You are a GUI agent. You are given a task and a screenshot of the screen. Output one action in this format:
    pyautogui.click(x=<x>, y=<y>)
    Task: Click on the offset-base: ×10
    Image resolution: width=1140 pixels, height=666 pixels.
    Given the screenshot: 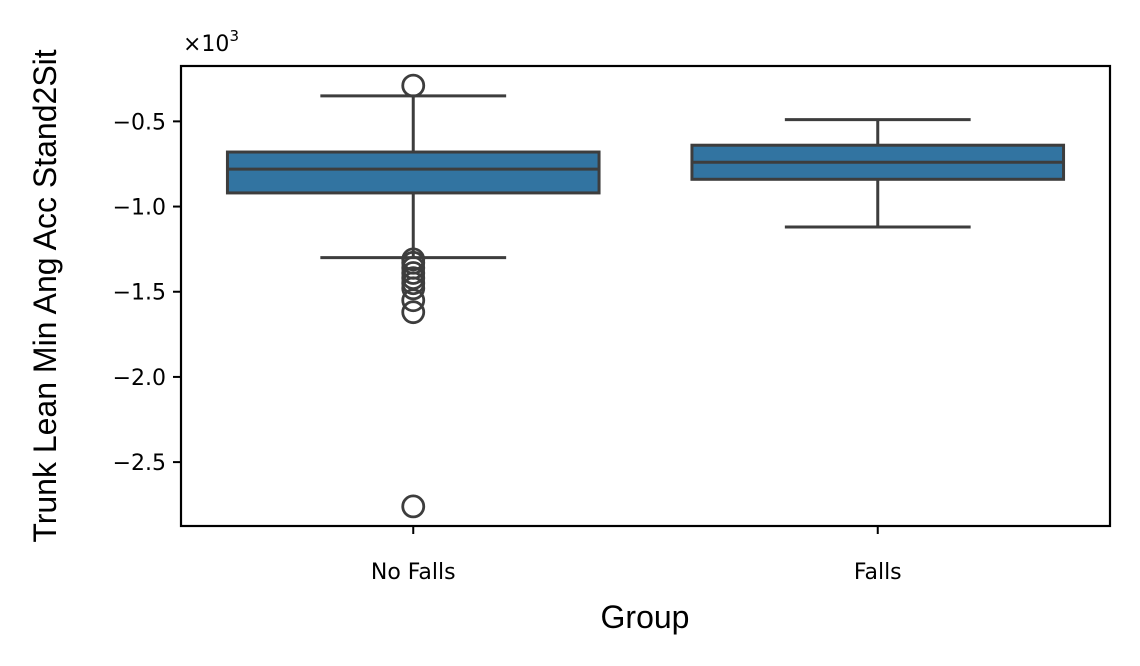 What is the action you would take?
    pyautogui.click(x=206, y=44)
    